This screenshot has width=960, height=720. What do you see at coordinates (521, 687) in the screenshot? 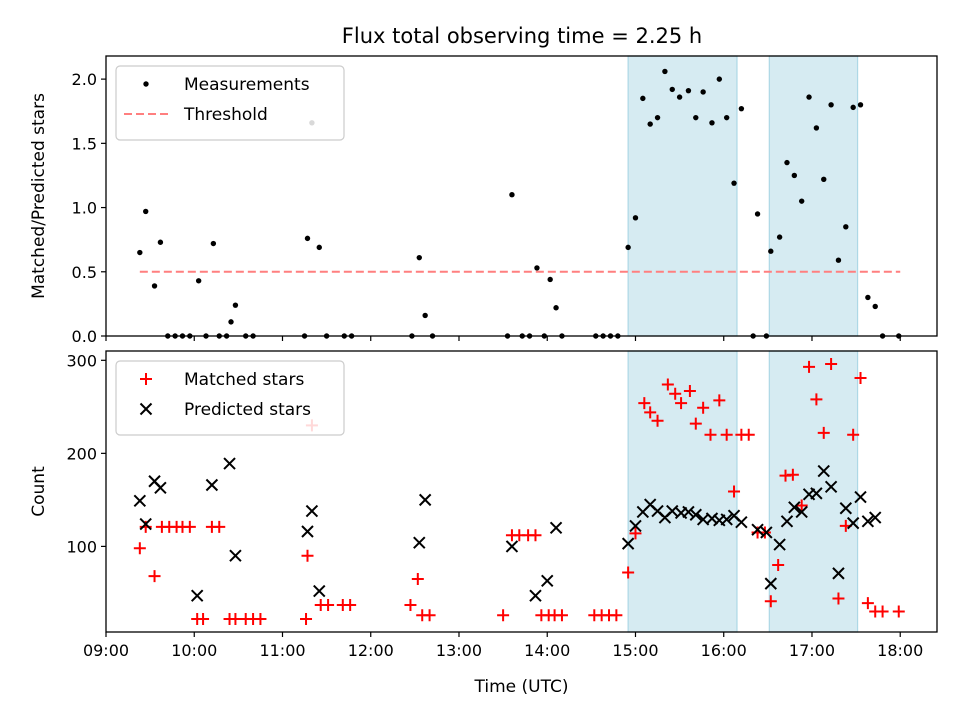
I see `x-axis-label: Time (UTC)` at bounding box center [521, 687].